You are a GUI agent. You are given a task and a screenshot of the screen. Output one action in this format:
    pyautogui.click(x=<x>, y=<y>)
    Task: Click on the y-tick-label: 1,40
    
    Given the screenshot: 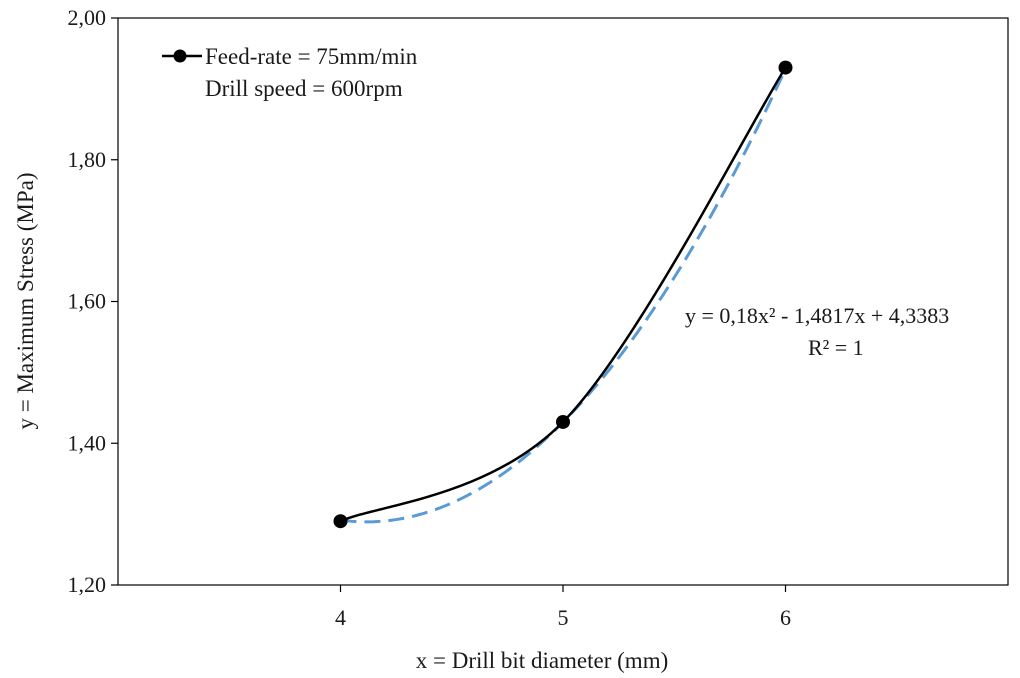 What is the action you would take?
    pyautogui.click(x=87, y=442)
    